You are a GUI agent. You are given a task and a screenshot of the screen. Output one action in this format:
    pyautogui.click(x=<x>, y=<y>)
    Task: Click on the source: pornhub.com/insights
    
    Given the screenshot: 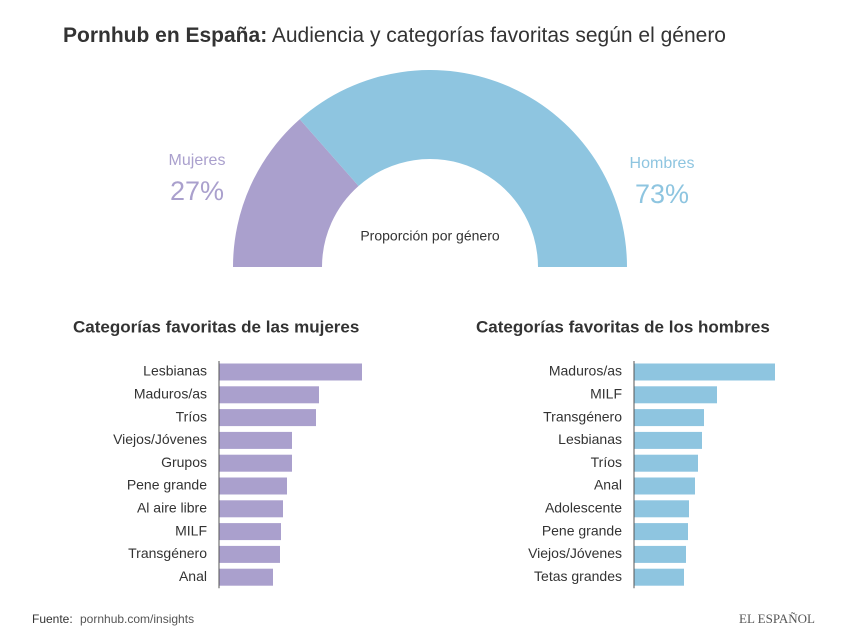 What is the action you would take?
    pyautogui.click(x=137, y=619)
    